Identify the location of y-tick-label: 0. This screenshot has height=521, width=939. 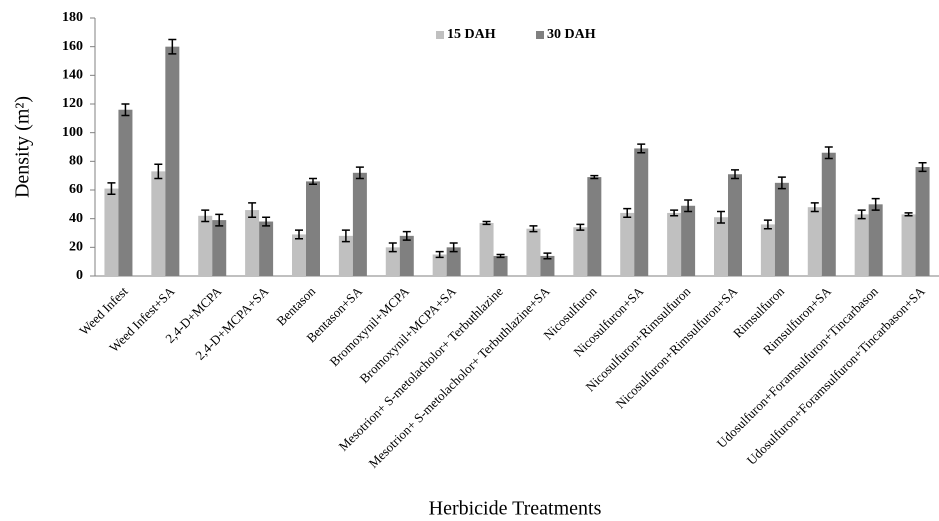
(79, 275).